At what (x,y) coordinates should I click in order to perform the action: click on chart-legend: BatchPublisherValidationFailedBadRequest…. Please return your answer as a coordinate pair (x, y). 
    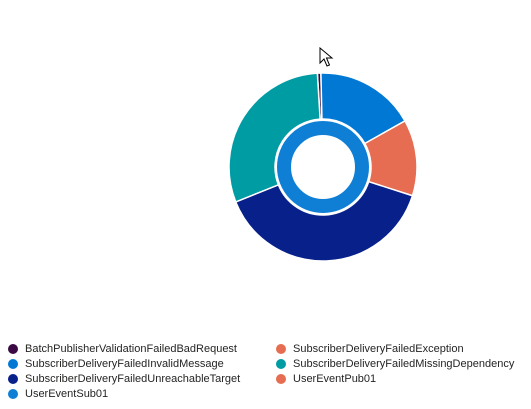
    Looking at the image, I should click on (269, 371).